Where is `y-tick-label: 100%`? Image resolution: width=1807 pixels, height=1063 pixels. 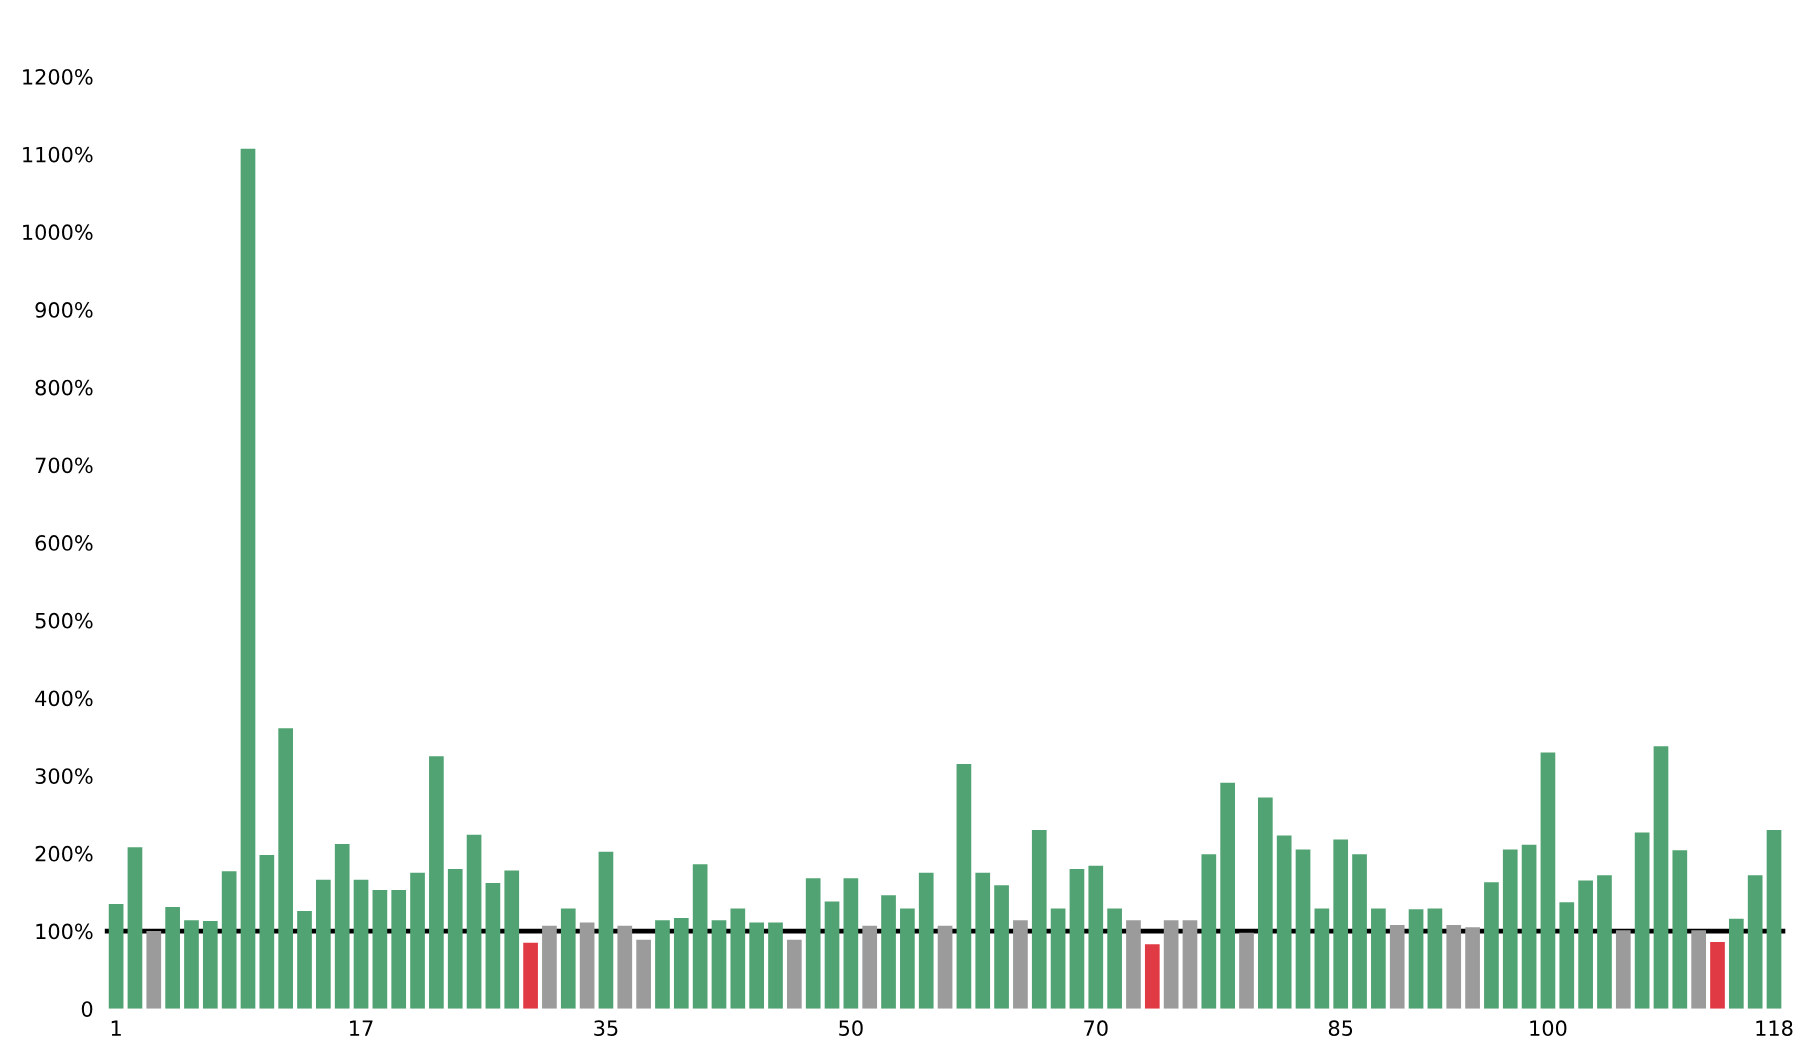 y-tick-label: 100% is located at coordinates (64, 931).